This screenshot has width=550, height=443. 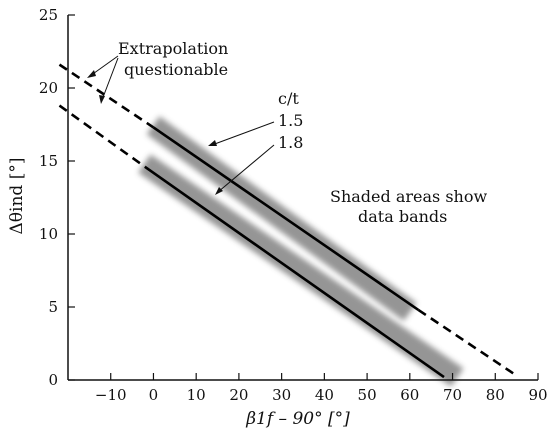 What do you see at coordinates (324, 395) in the screenshot?
I see `x-tick-label: 40` at bounding box center [324, 395].